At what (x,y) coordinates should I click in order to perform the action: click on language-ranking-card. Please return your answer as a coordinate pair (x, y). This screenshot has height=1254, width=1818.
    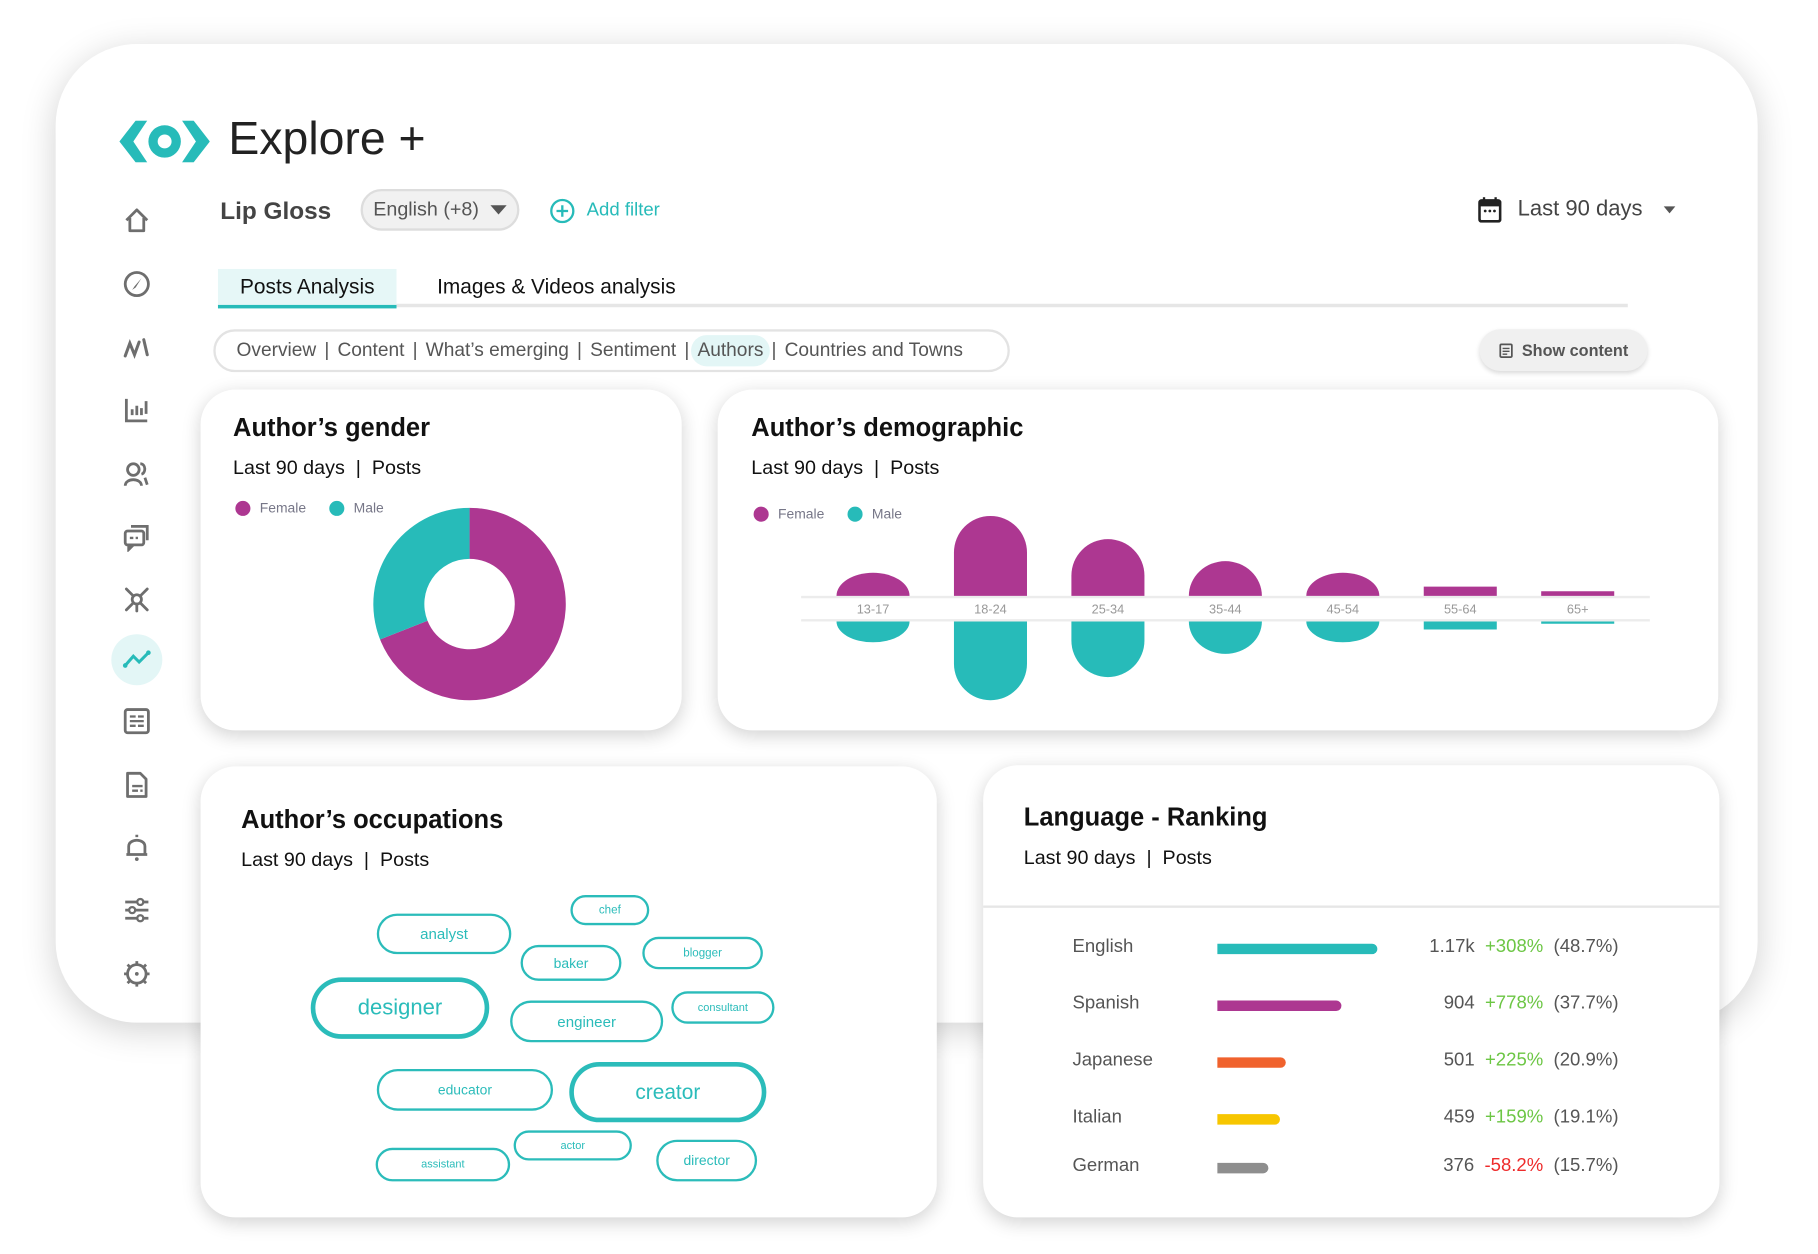
    Looking at the image, I should click on (1351, 991).